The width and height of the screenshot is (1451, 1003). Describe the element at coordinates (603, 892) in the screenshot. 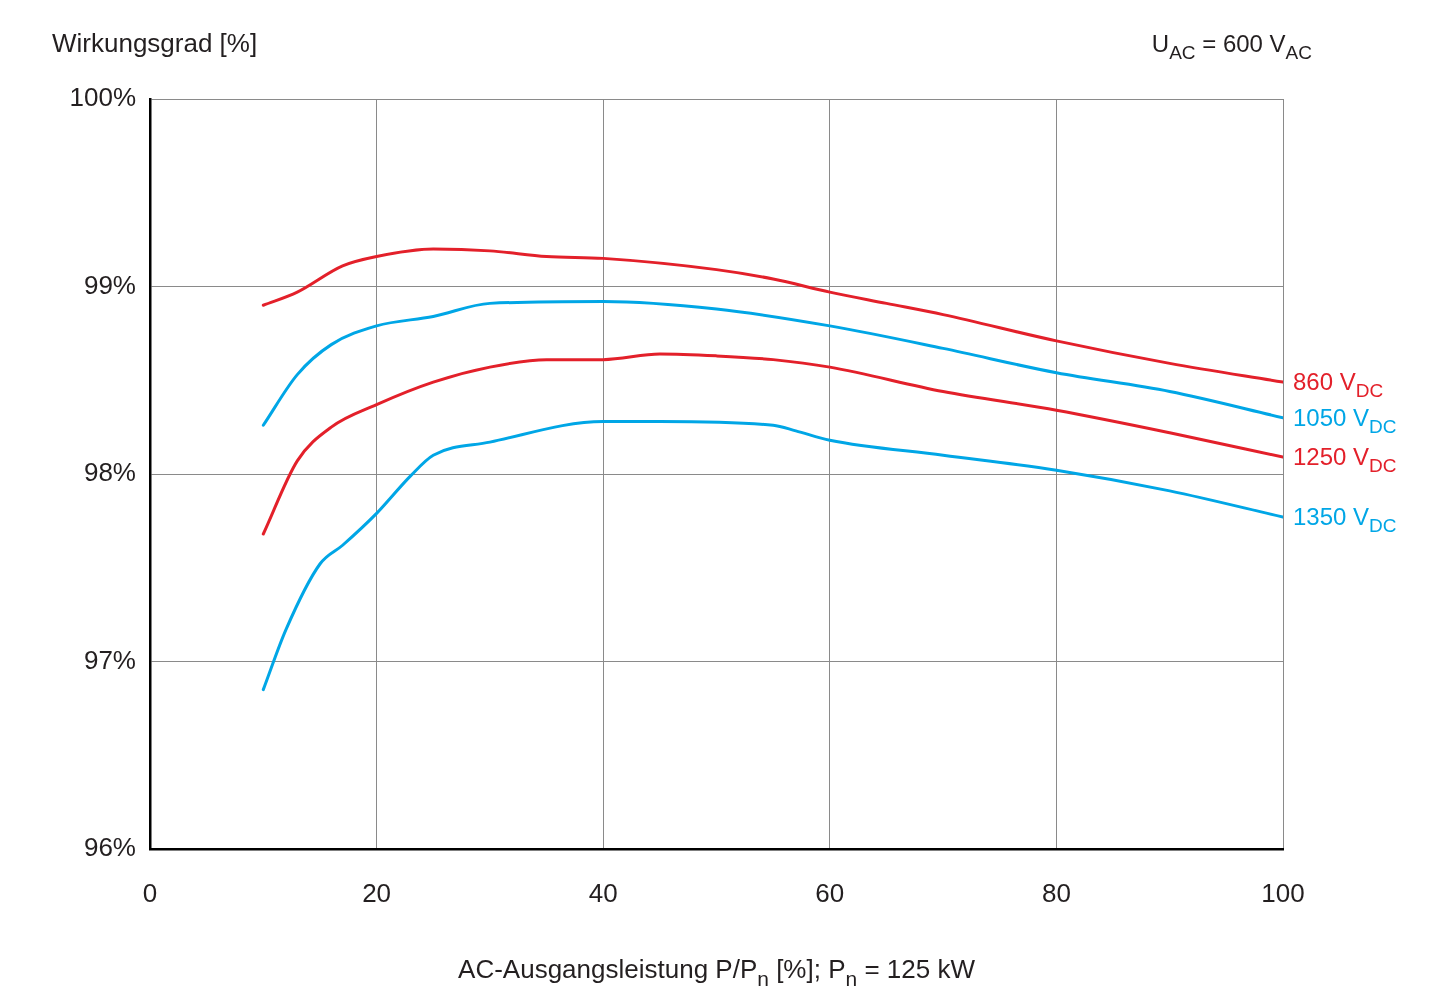

I see `x-tick-label: 40` at that location.